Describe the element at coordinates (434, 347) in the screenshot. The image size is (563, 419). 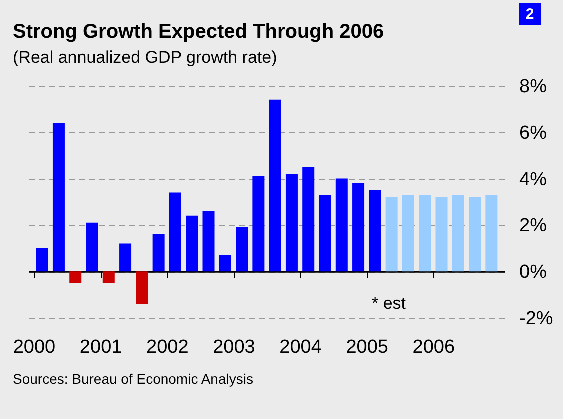
I see `x-tick-label: 2006` at that location.